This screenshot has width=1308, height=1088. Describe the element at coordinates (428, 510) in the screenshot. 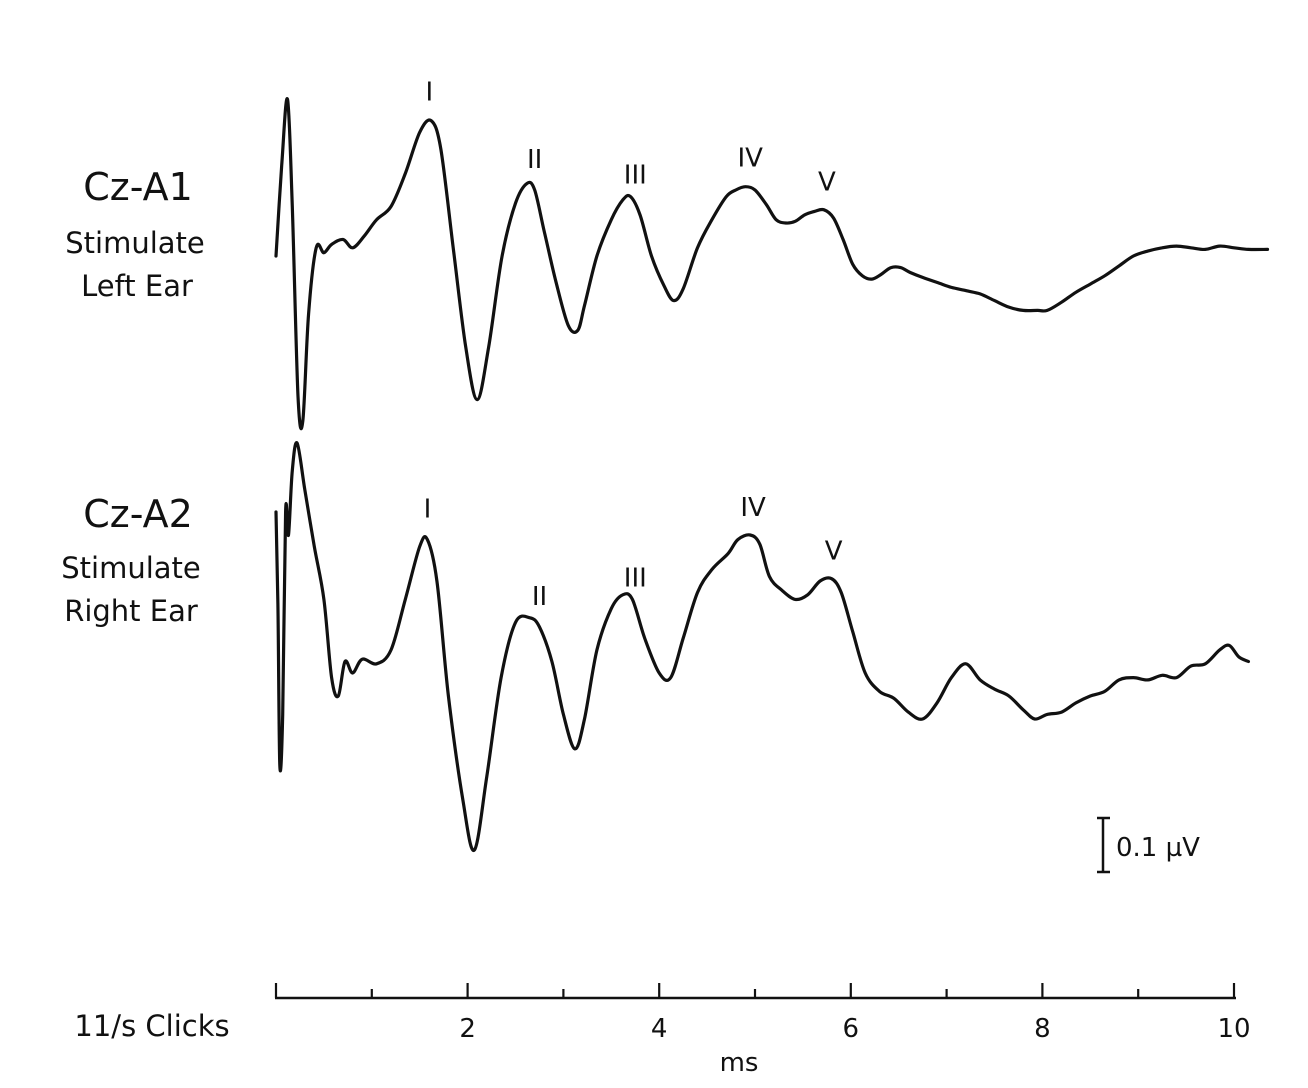

I see `trace-2-peak-label-I: I` at that location.